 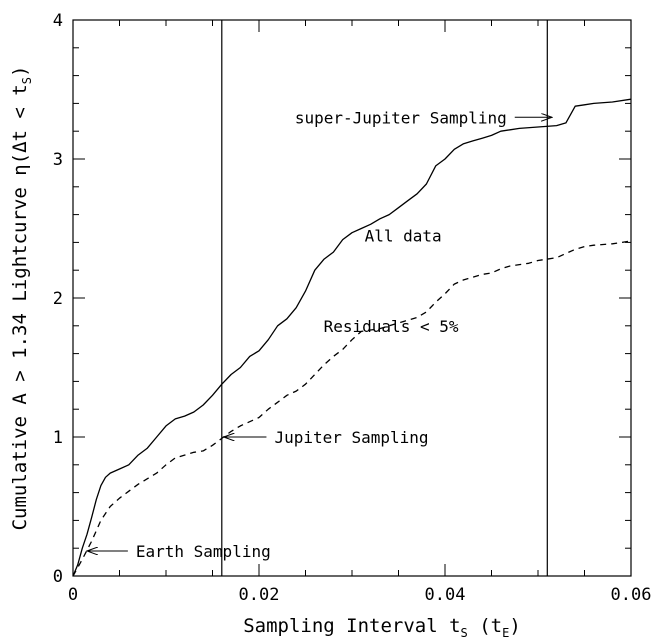 What do you see at coordinates (58, 438) in the screenshot?
I see `y-tick-label: 1` at bounding box center [58, 438].